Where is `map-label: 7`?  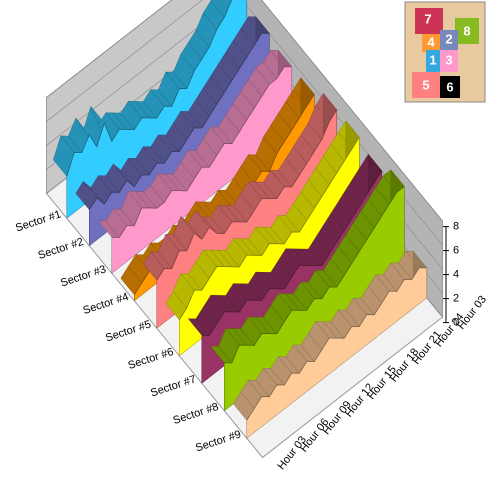 map-label: 7 is located at coordinates (427, 18).